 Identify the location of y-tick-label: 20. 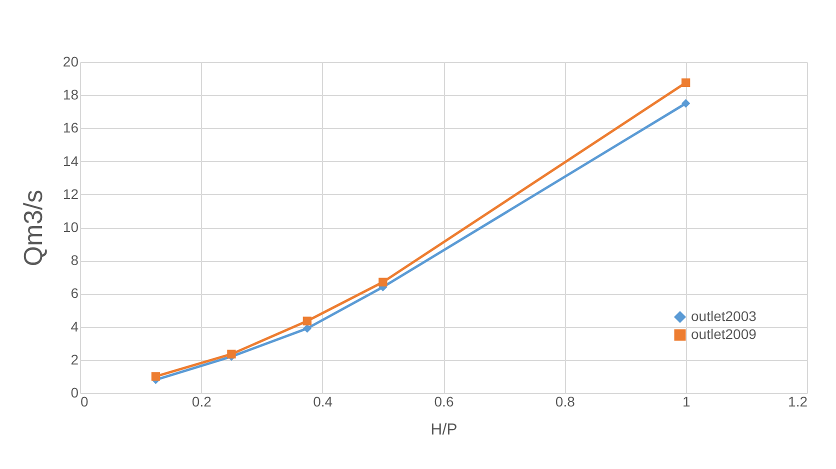
(70, 62).